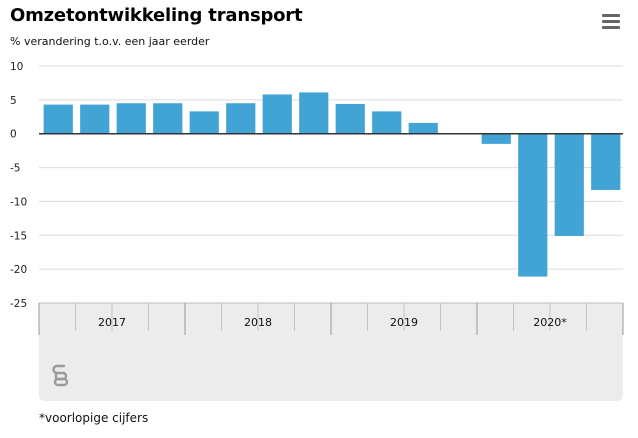 This screenshot has width=638, height=438. I want to click on hamburger-menu-icon, so click(611, 22).